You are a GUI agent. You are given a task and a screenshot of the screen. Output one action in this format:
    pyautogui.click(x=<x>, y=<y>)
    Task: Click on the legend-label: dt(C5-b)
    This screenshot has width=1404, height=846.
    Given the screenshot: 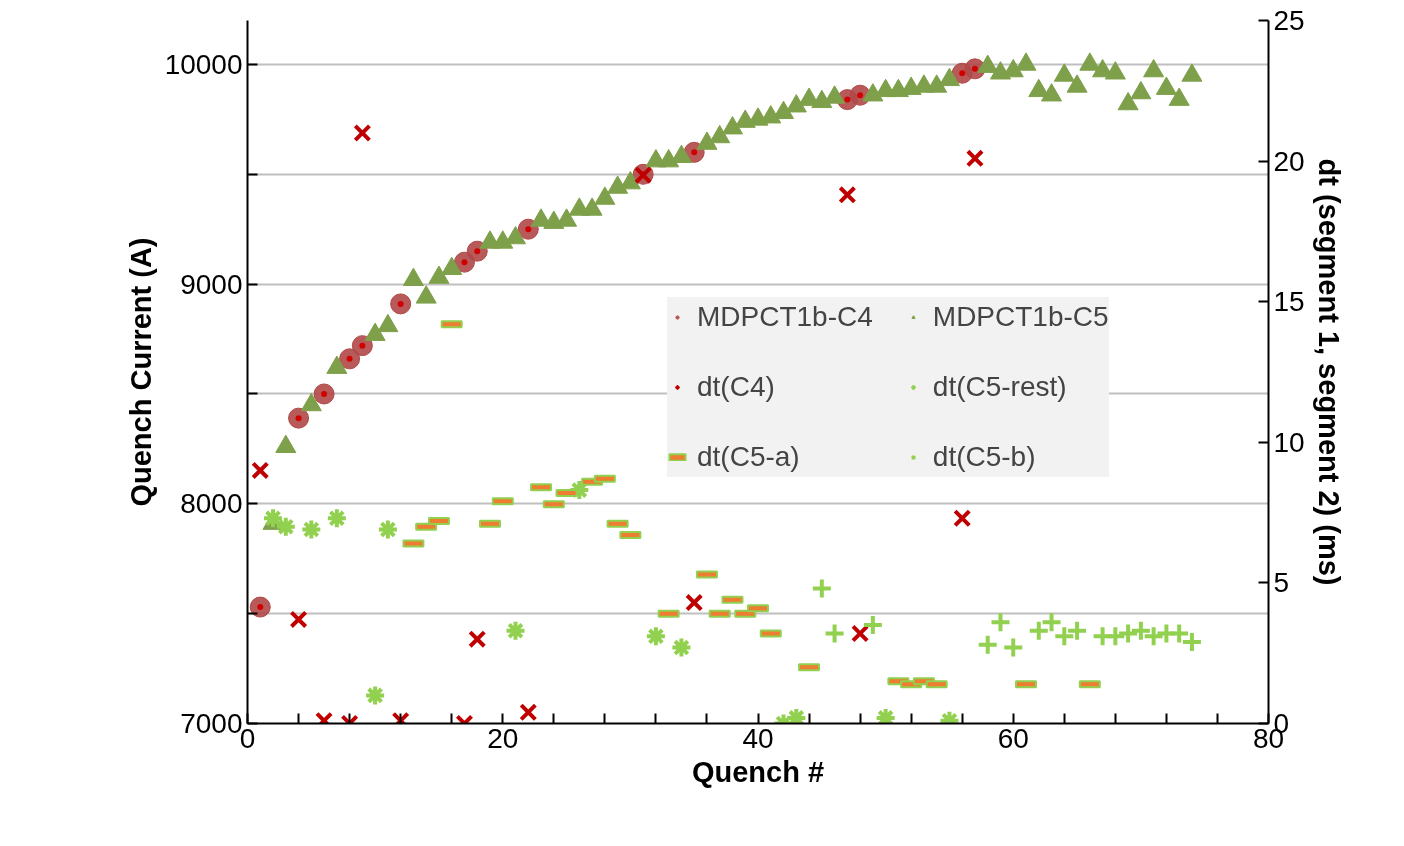 What is the action you would take?
    pyautogui.click(x=984, y=457)
    